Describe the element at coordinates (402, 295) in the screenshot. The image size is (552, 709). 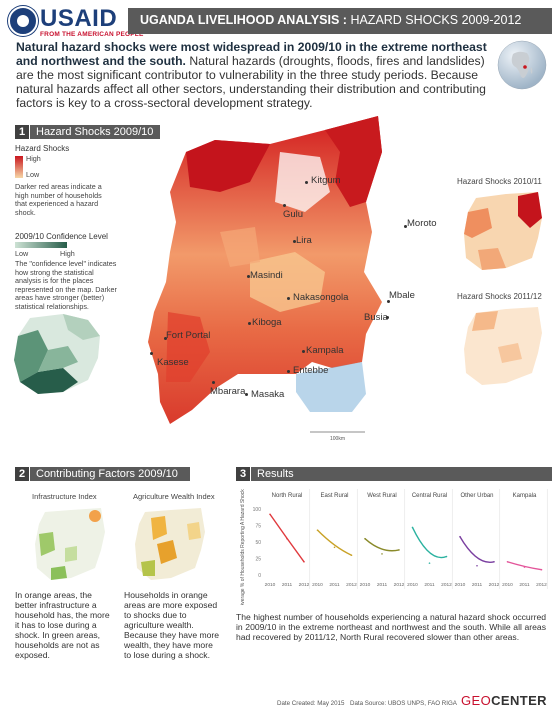
I see `city-label-mbale: Mbale` at that location.